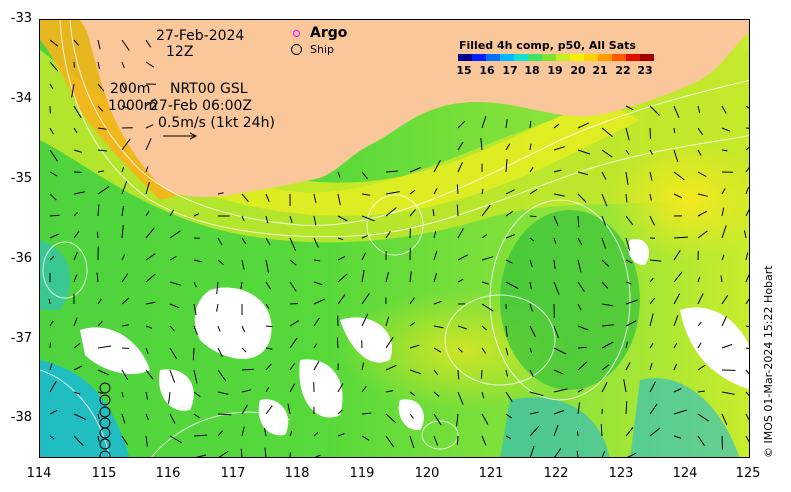 The width and height of the screenshot is (791, 492). I want to click on y-tick-label: -36, so click(21, 258).